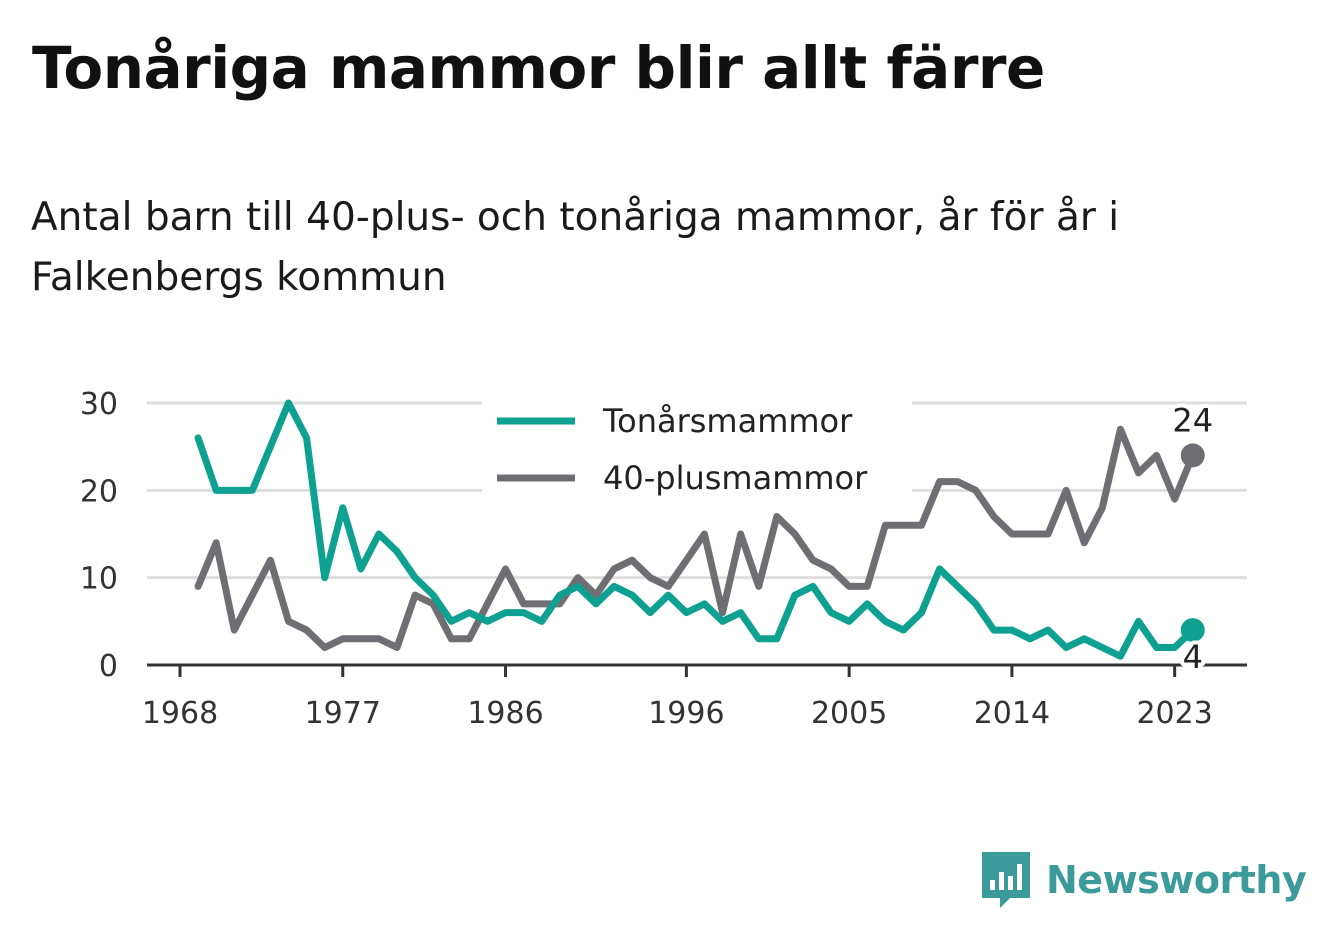  I want to click on end-label-halo: 24, so click(1192, 420).